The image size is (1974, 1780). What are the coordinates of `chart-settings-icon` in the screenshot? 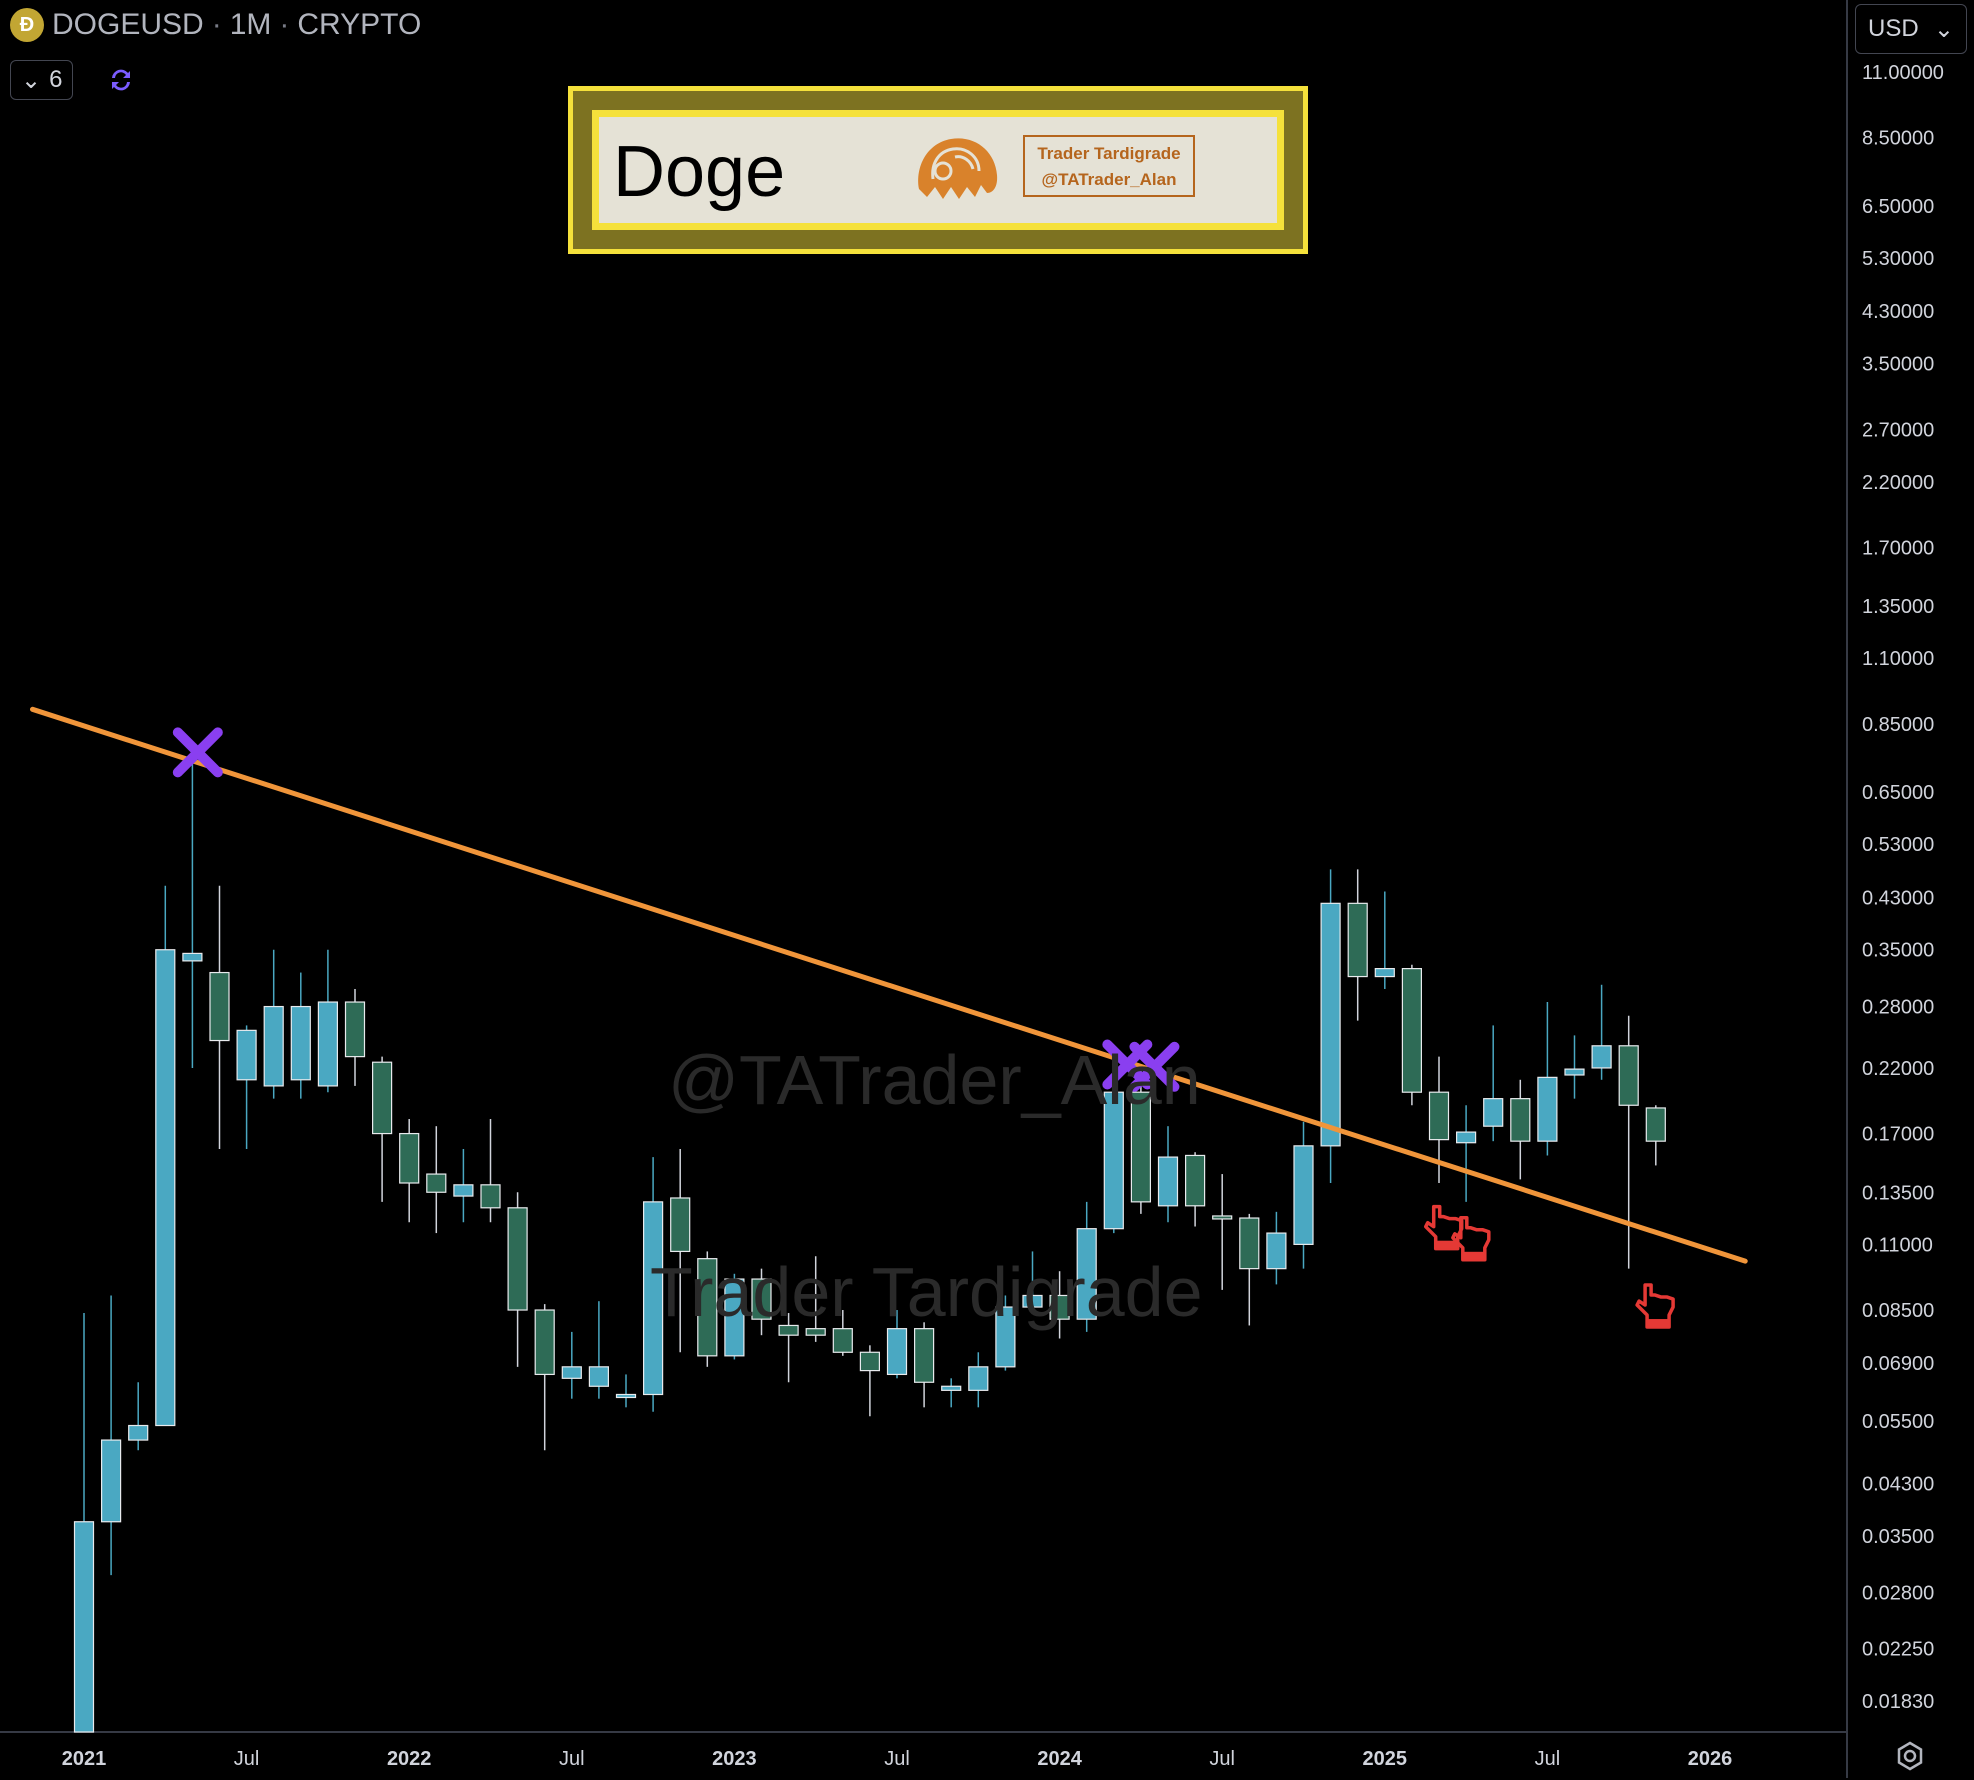 It's located at (1910, 1756).